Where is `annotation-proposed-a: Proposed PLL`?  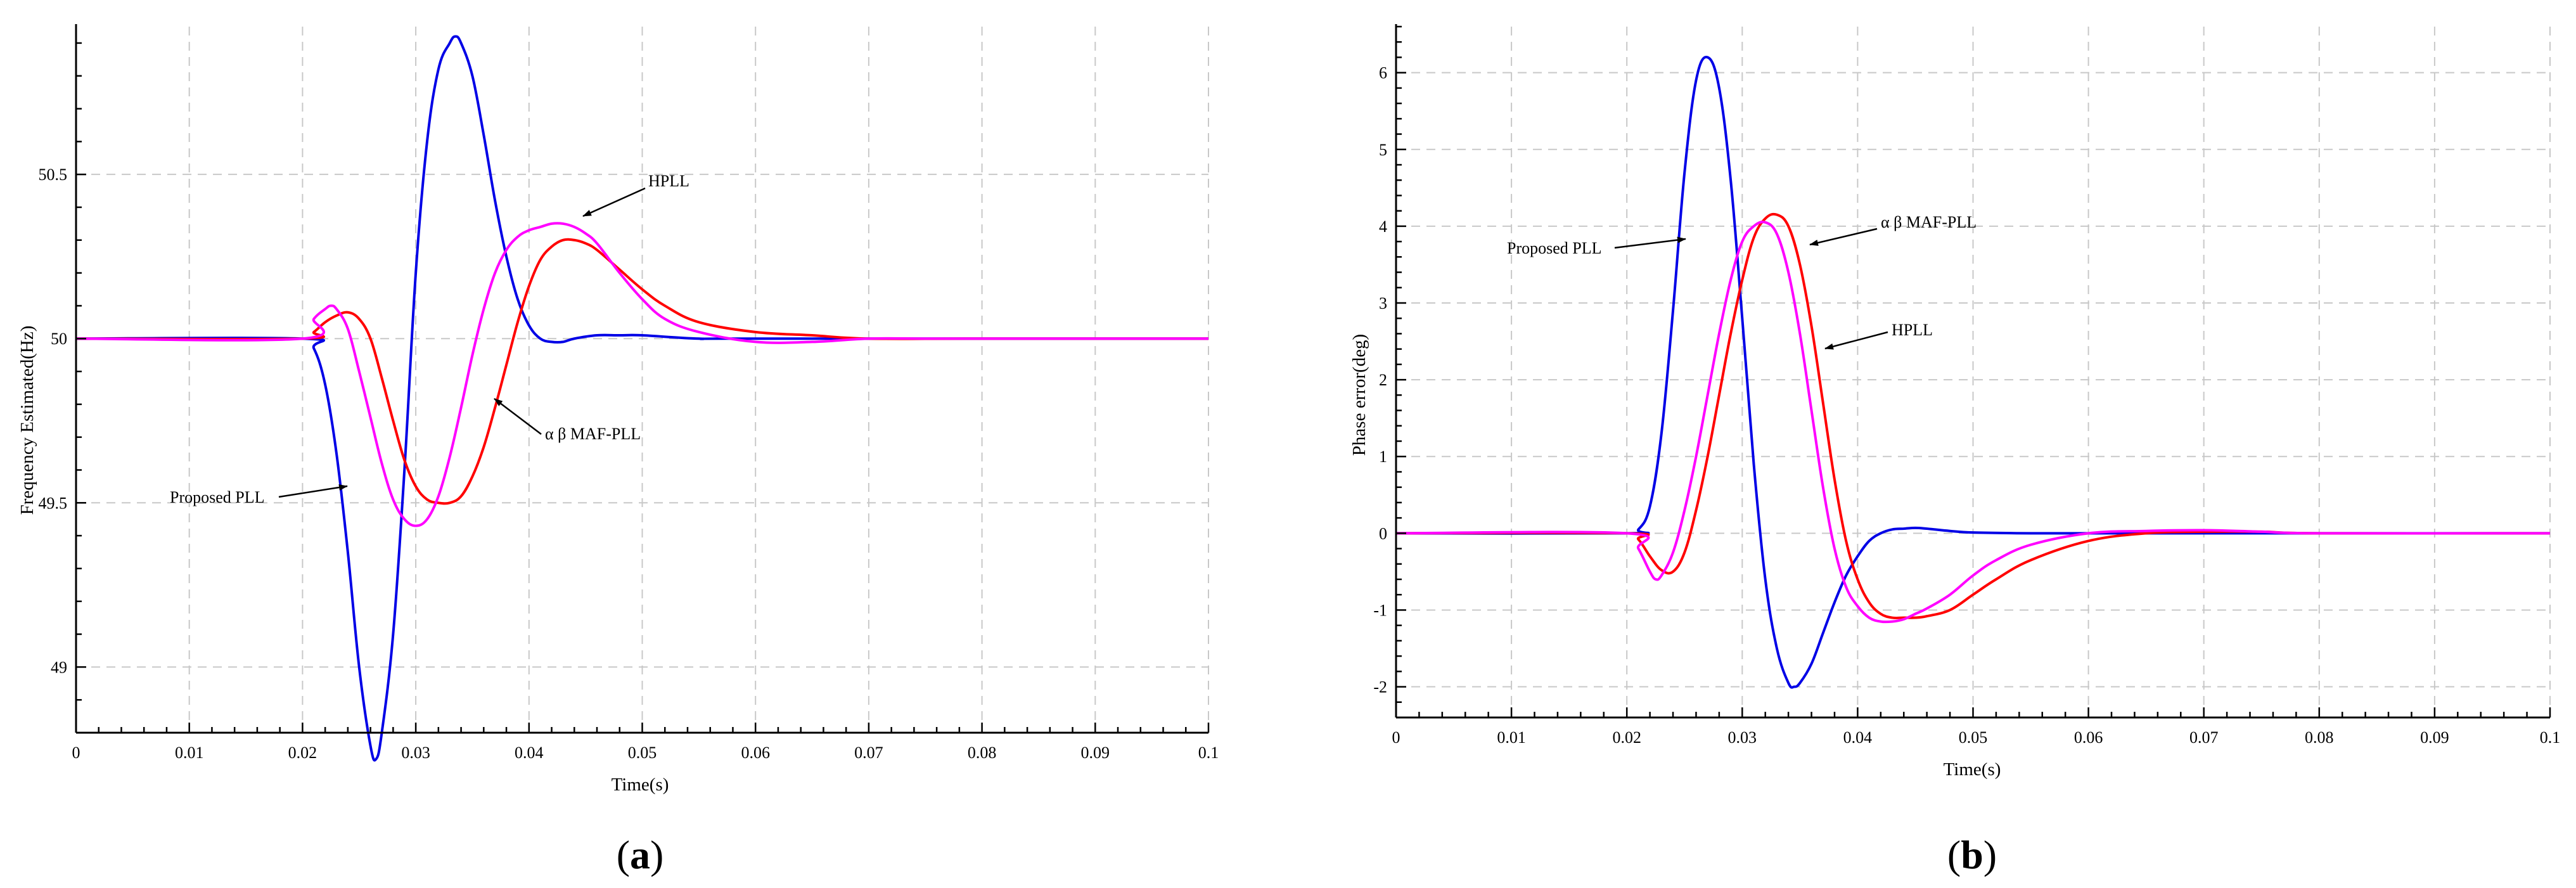 annotation-proposed-a: Proposed PLL is located at coordinates (259, 495).